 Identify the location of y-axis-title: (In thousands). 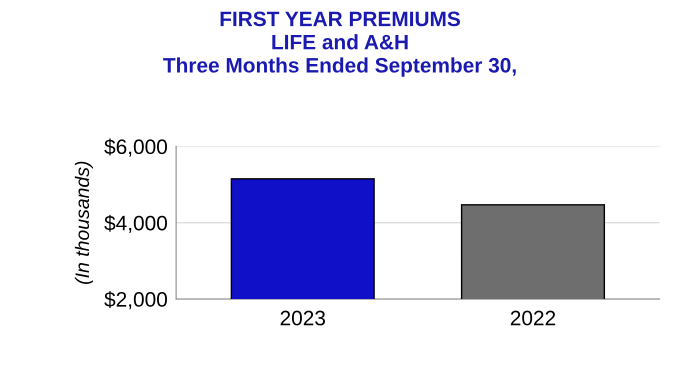
(83, 223).